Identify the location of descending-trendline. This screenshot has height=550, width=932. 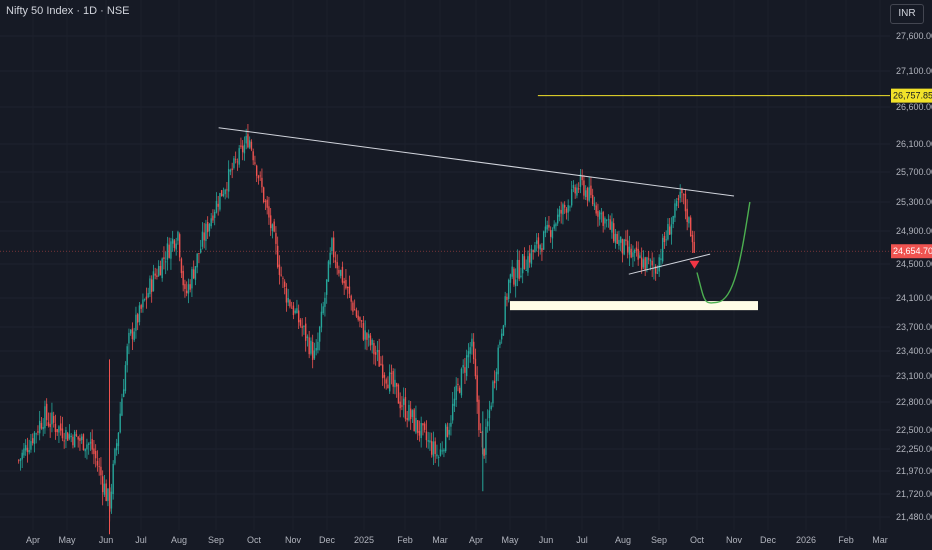
(476, 162).